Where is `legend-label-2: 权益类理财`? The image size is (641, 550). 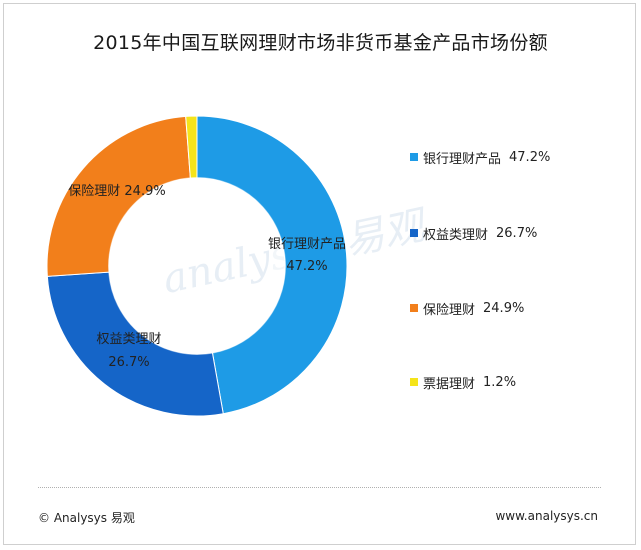
legend-label-2: 权益类理财 is located at coordinates (456, 235).